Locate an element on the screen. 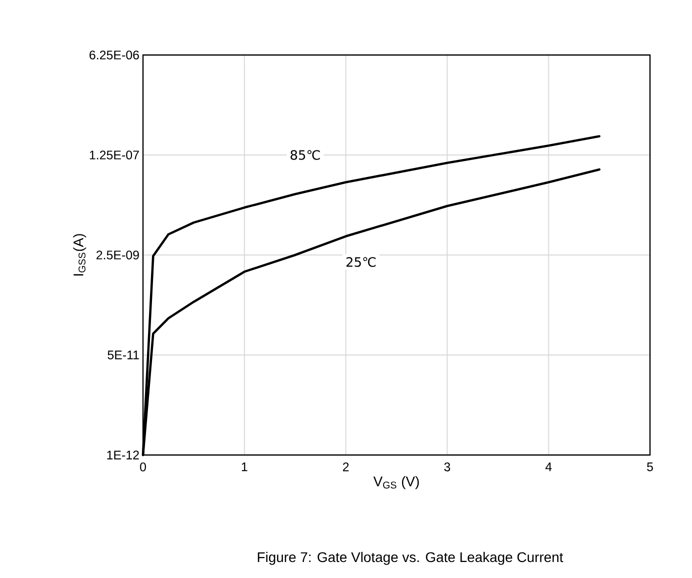  y-tick-label: 1.25E-07 is located at coordinates (114, 155).